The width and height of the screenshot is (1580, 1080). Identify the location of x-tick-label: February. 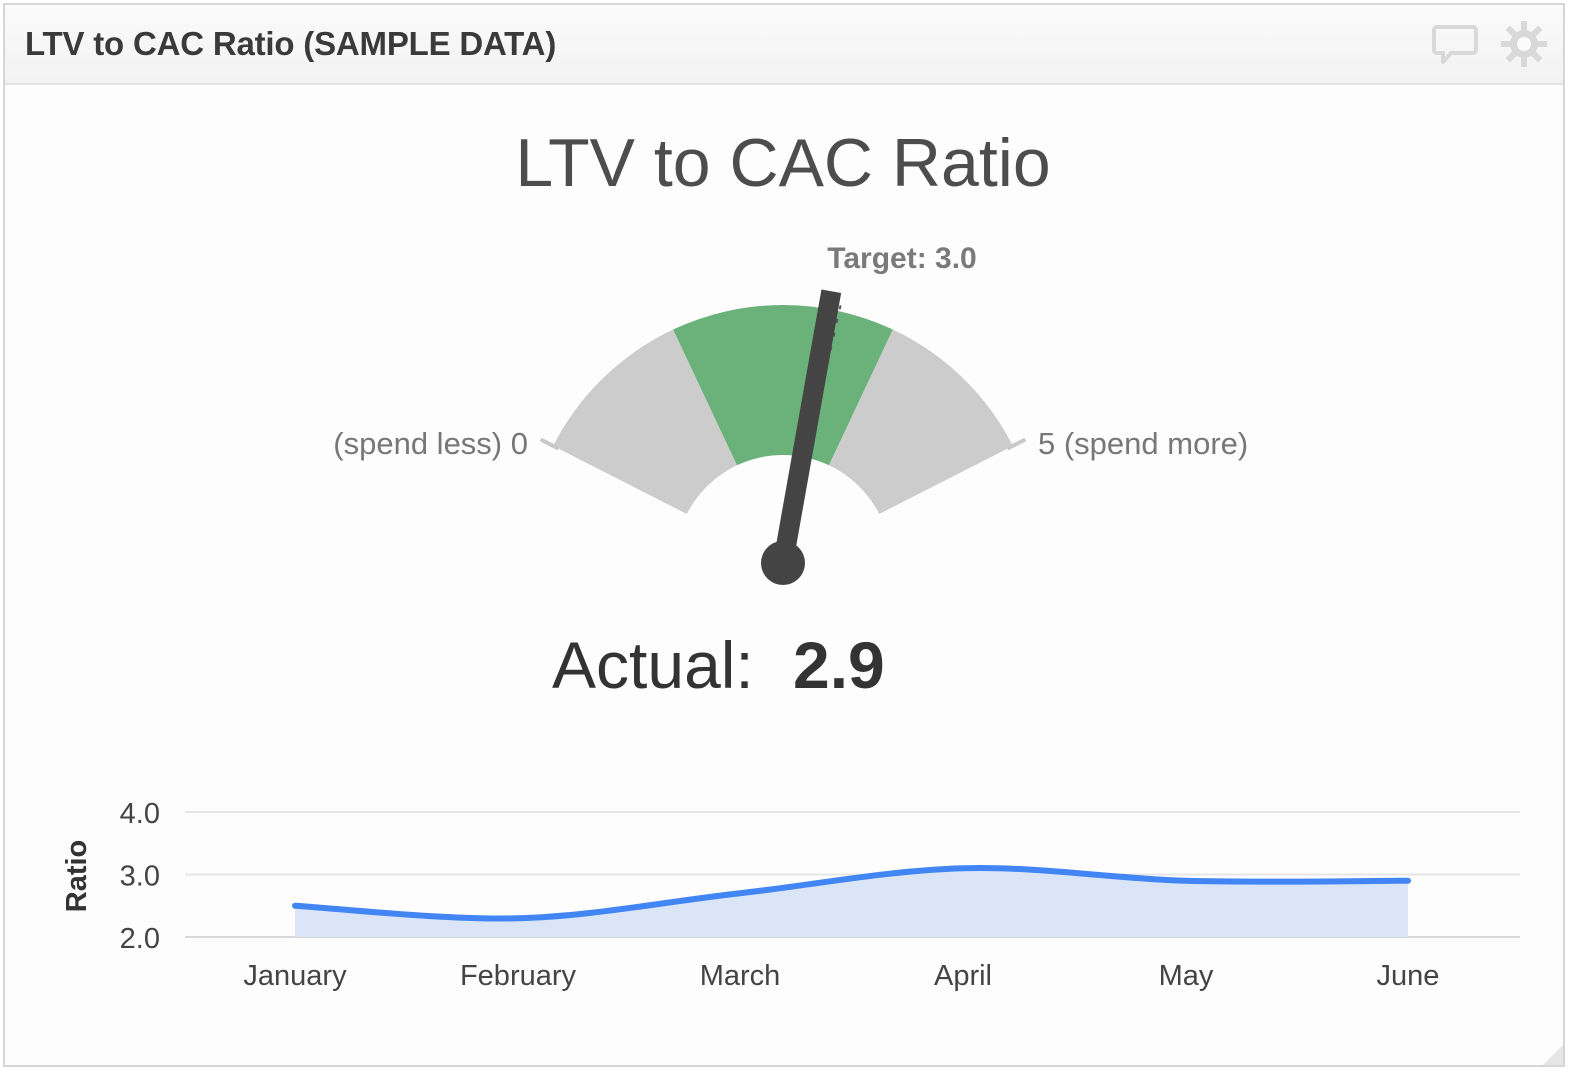
(518, 976).